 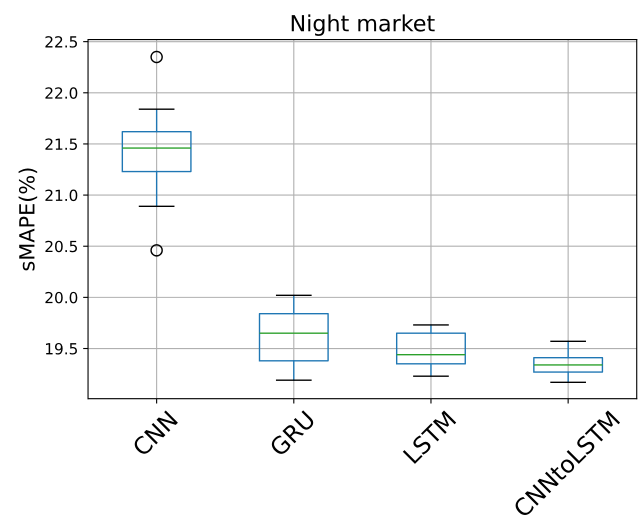 I want to click on chart-title: Night market, so click(x=363, y=25).